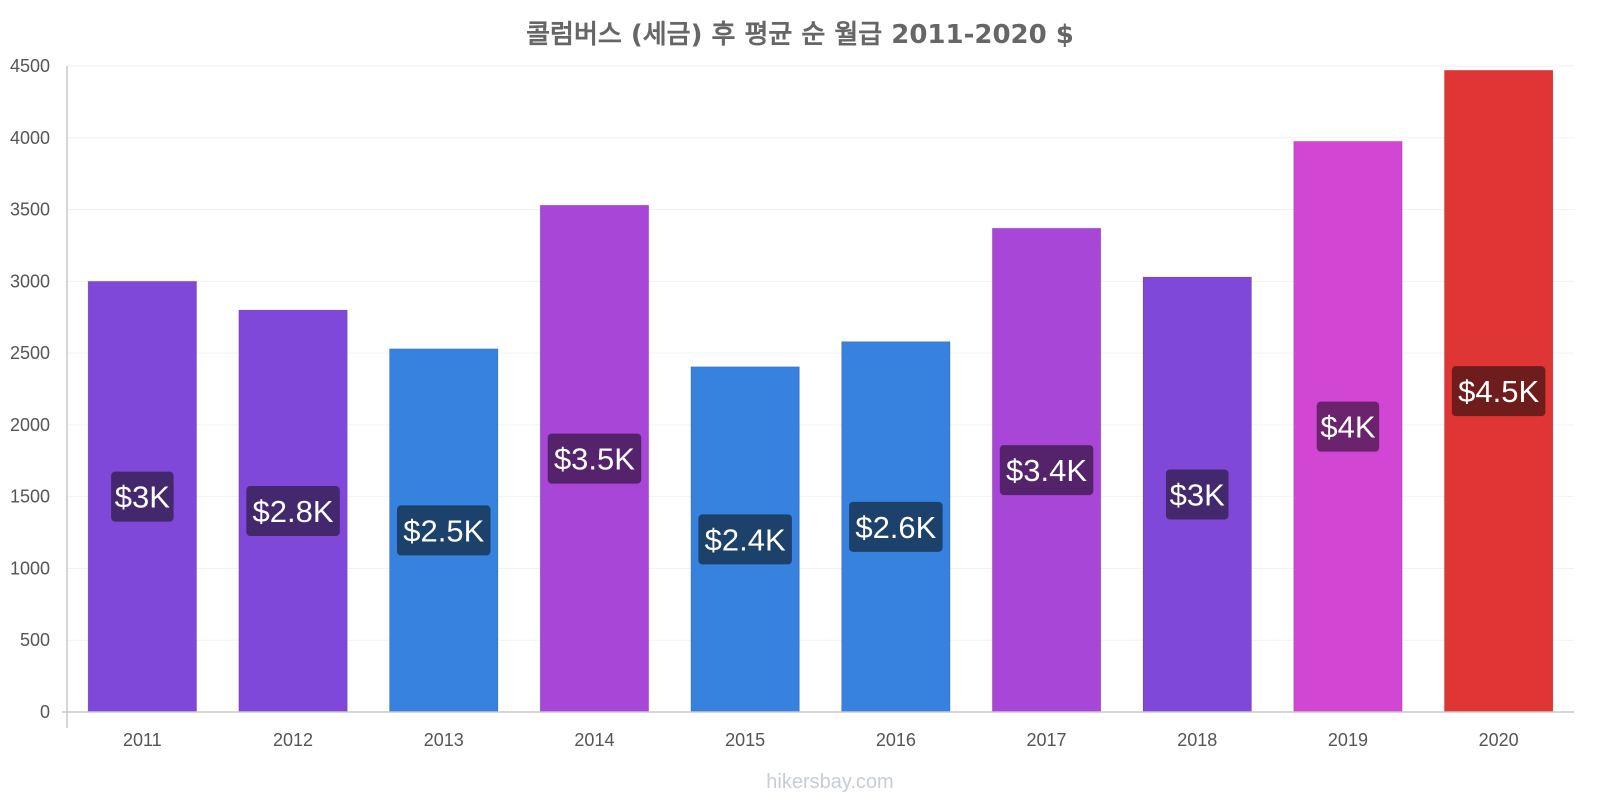 The height and width of the screenshot is (800, 1600). I want to click on chart-title: 콜럼버스 (세금) 후 평균 순 월급 2011-2020 $, so click(800, 35).